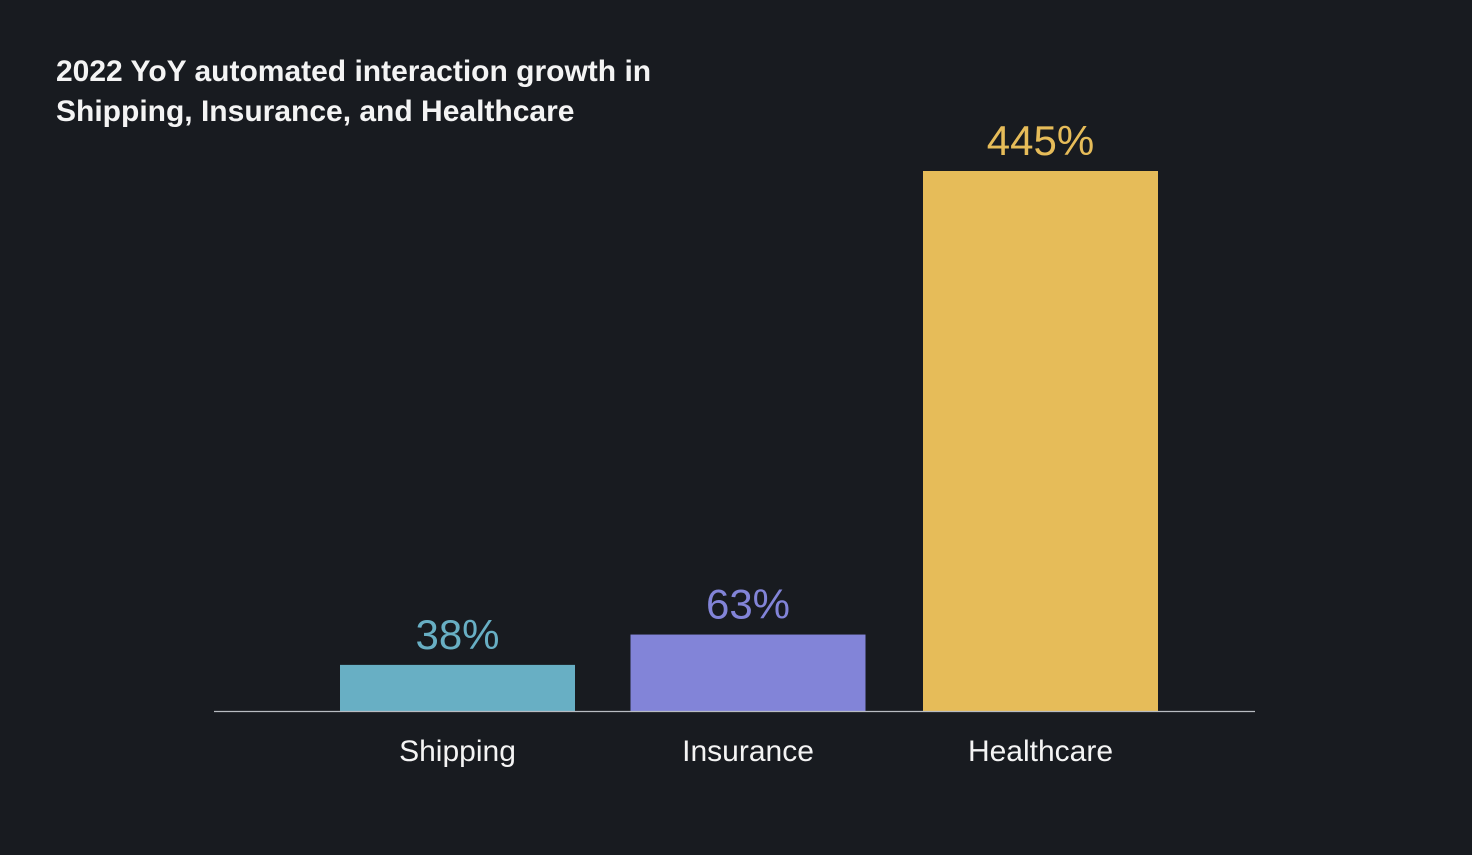 The image size is (1472, 855). I want to click on value-label-healthcare: 445%, so click(1040, 140).